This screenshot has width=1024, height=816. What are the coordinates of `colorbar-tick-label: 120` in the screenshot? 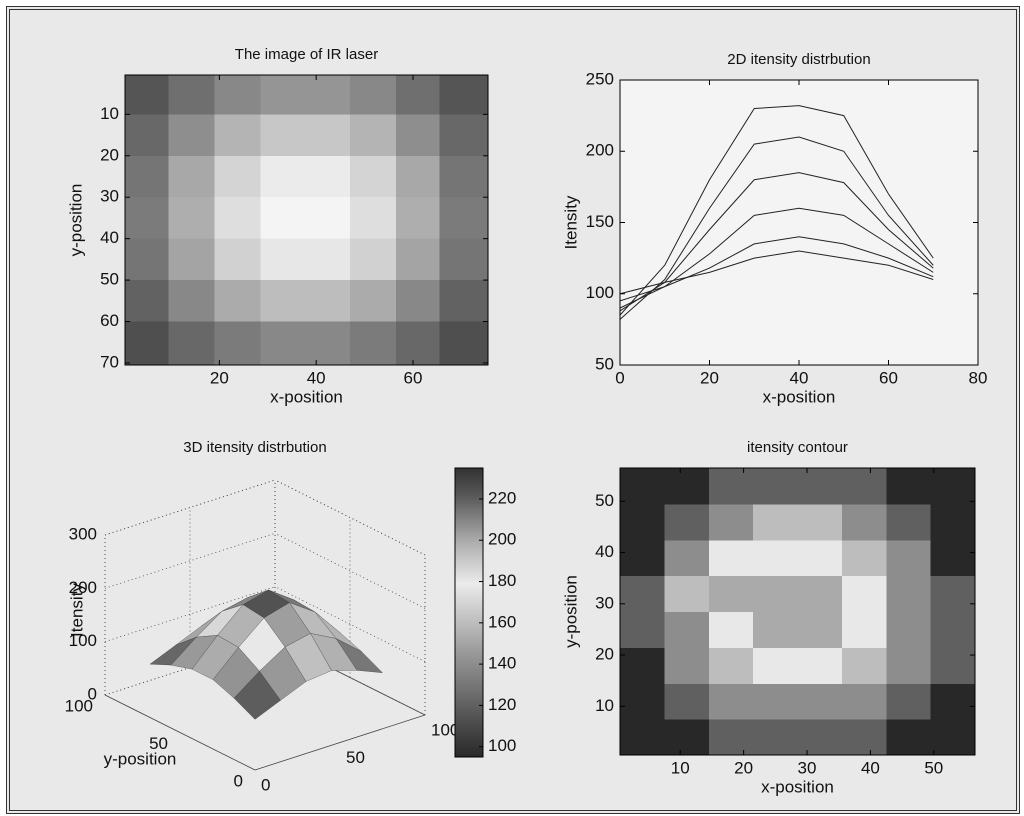 It's located at (502, 704).